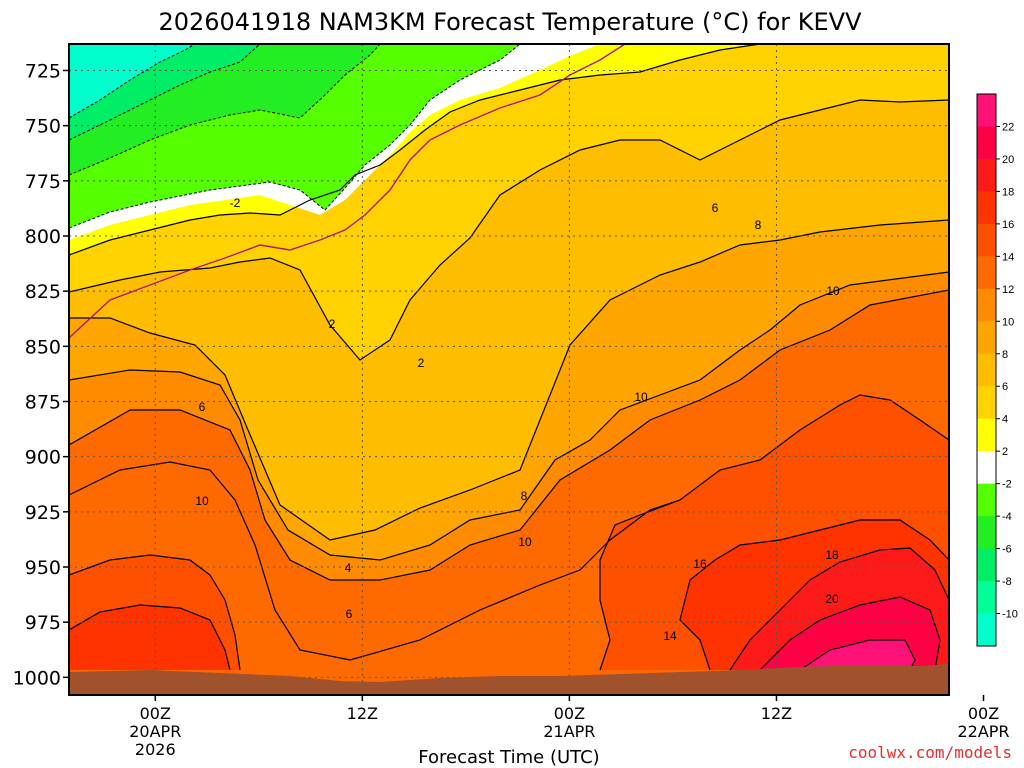 The height and width of the screenshot is (768, 1024). I want to click on colorbar-label: -4, so click(1007, 517).